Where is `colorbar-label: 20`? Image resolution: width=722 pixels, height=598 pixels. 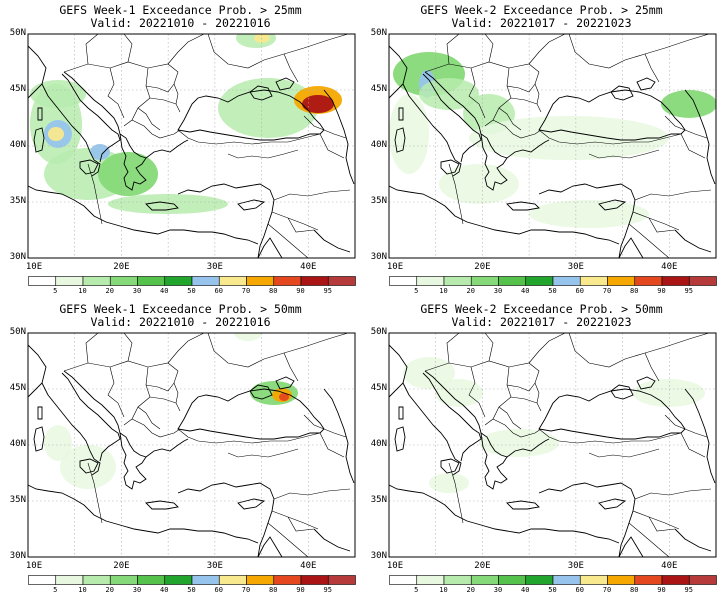
colorbar-label: 20 is located at coordinates (109, 590).